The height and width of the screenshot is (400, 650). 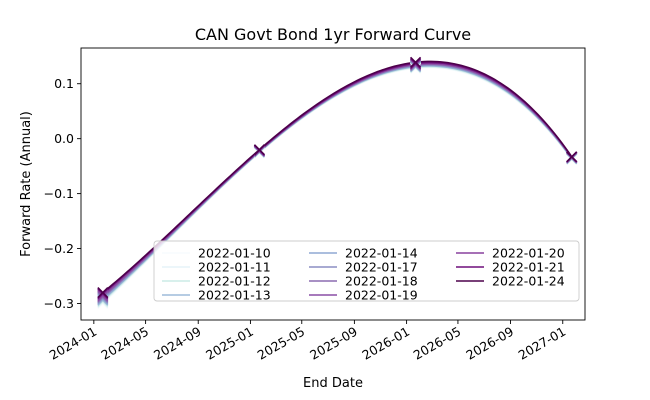 What do you see at coordinates (333, 34) in the screenshot?
I see `chart-title: CAN Govt Bond 1yr Forward Curve` at bounding box center [333, 34].